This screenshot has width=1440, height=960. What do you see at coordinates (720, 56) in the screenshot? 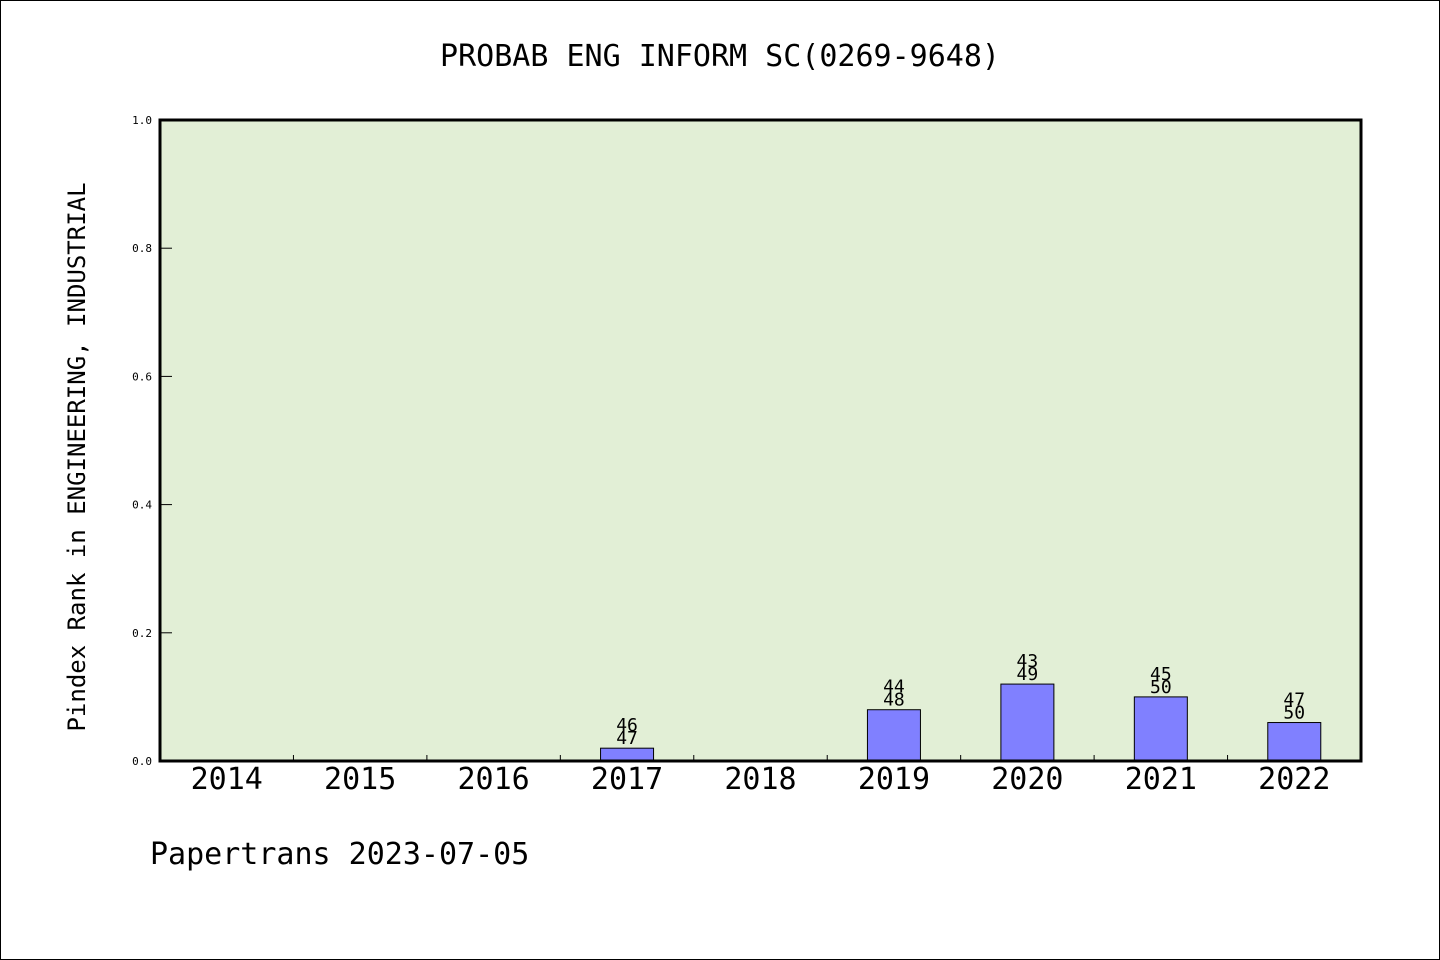
I see `chart-title: PROBAB ENG INFORM SC(0269-9648)` at bounding box center [720, 56].